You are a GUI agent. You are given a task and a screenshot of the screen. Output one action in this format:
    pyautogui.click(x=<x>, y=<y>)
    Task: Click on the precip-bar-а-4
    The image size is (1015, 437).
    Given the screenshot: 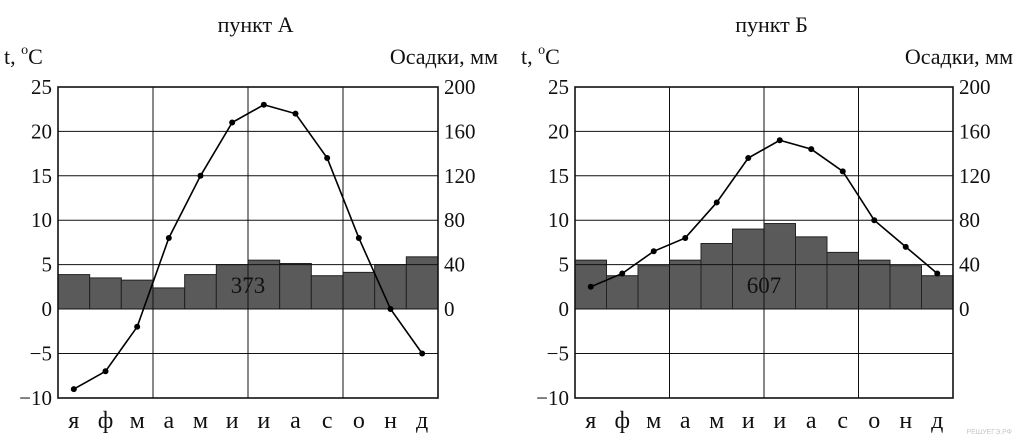 What is the action you would take?
    pyautogui.click(x=169, y=298)
    